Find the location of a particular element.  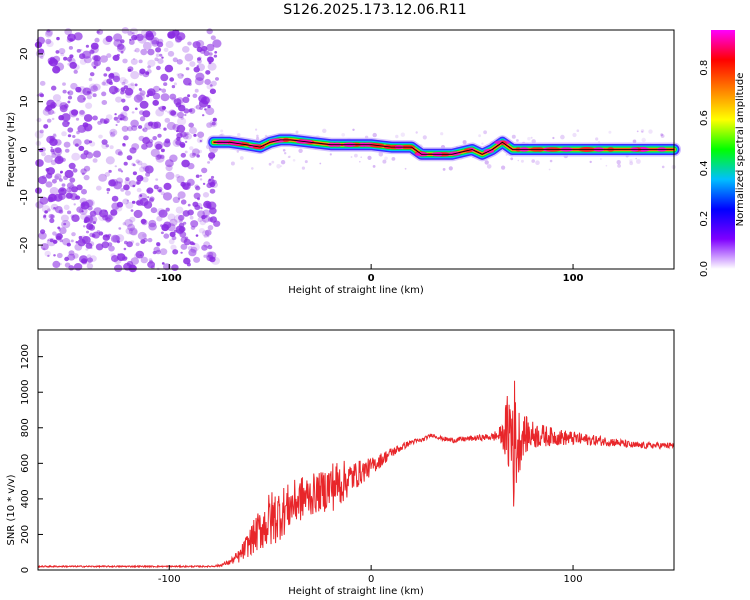

y-tick-label: 0 is located at coordinates (24, 149).